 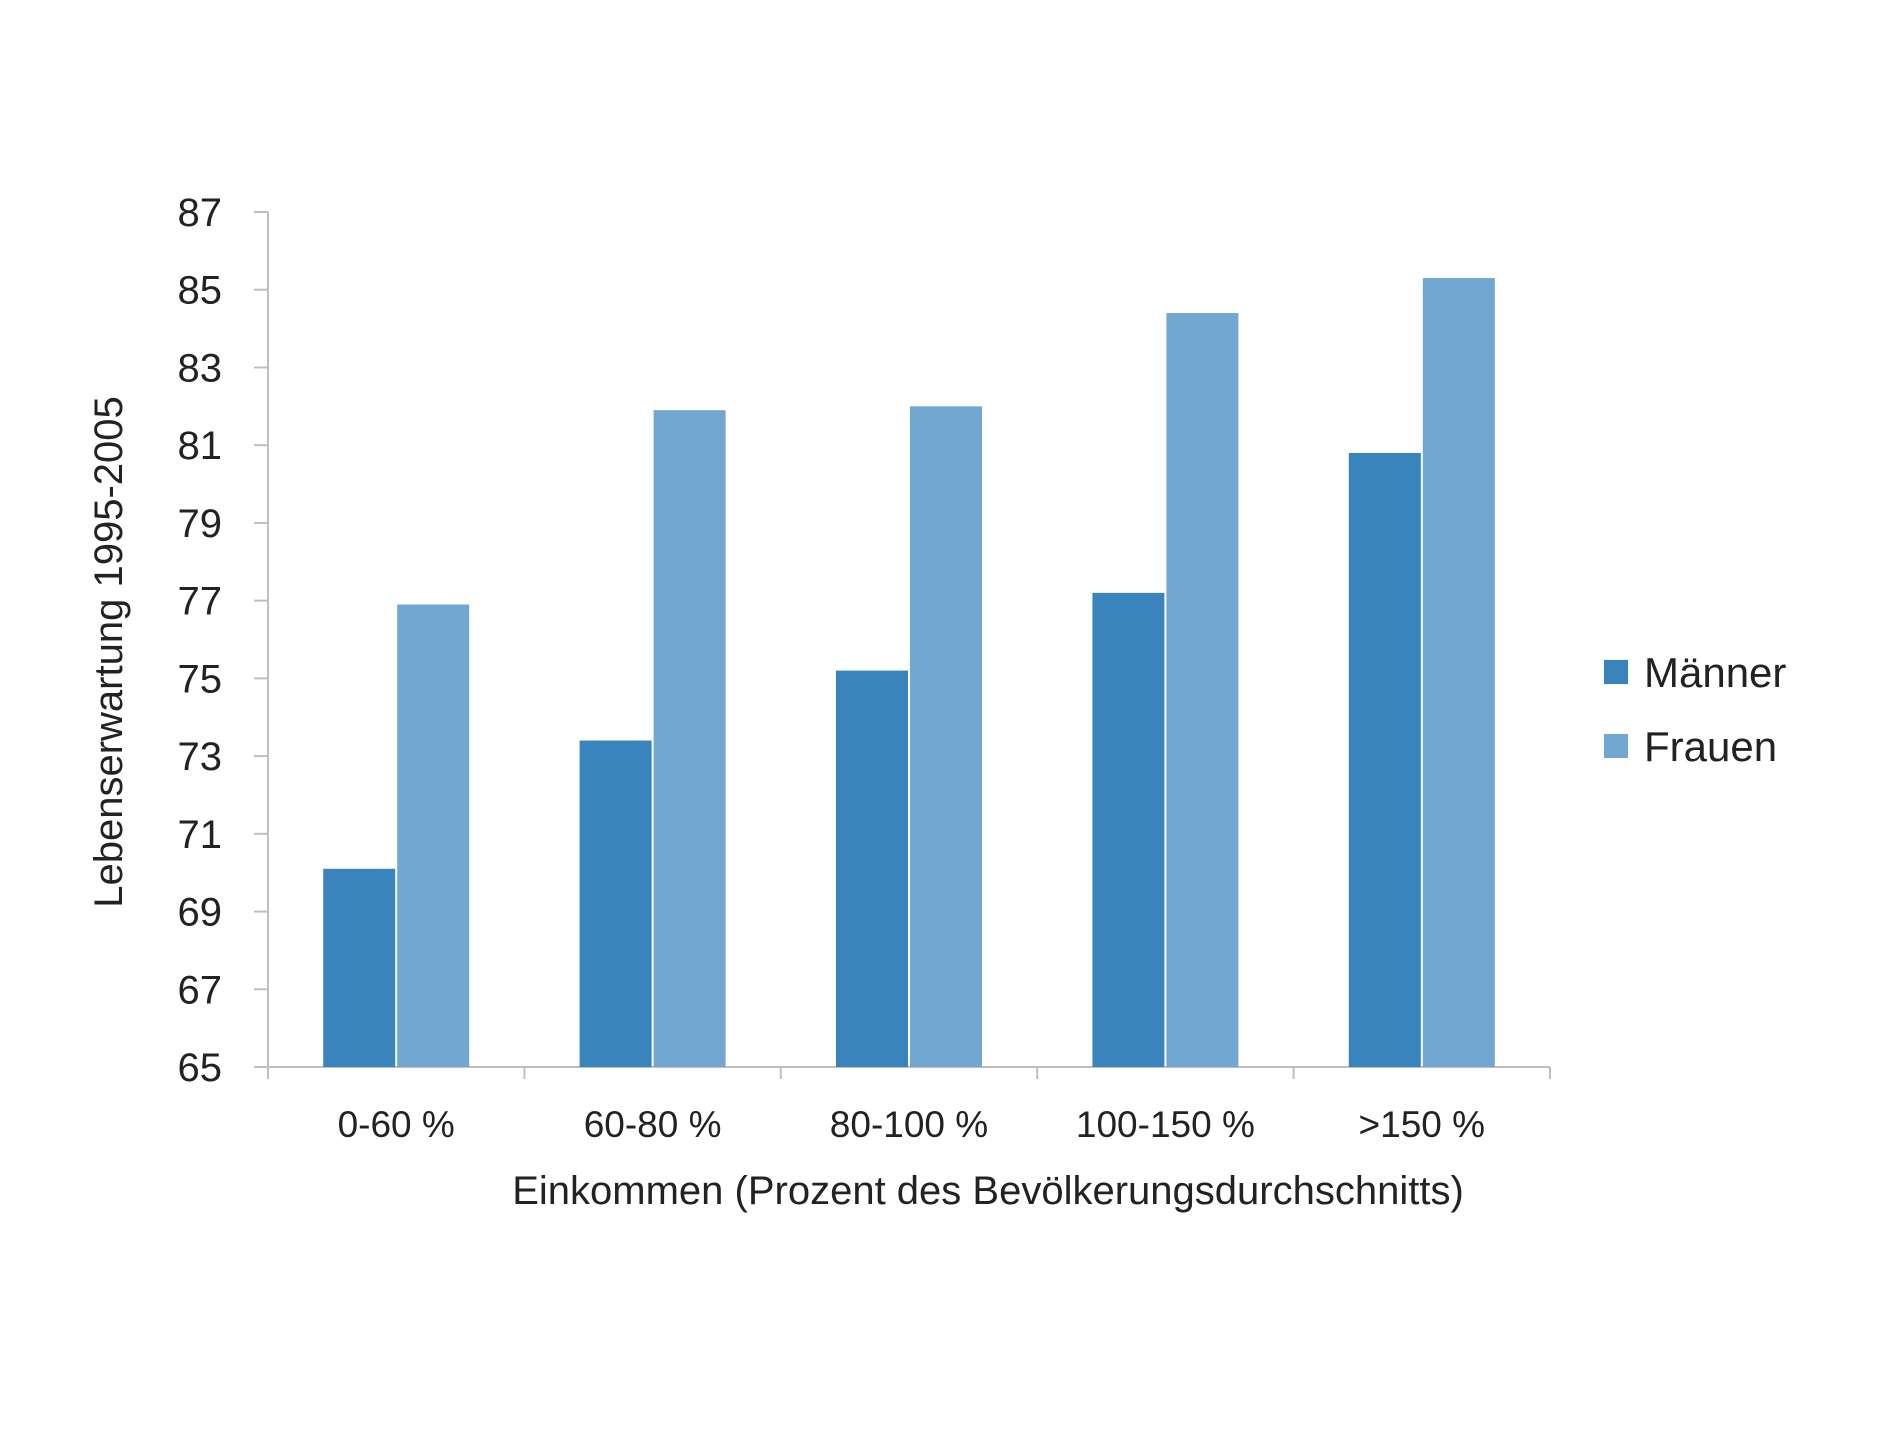 I want to click on x-tick-label: >150 %, so click(x=1422, y=1124).